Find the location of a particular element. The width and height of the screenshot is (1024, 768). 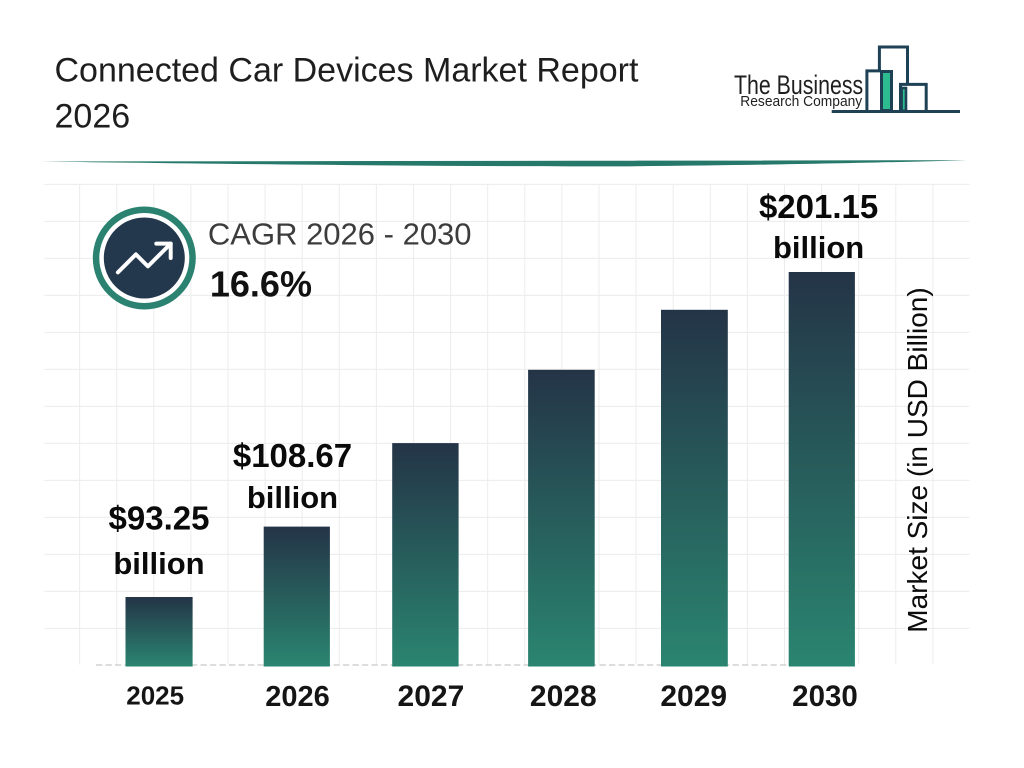

svg-text: 2029 is located at coordinates (693, 696).